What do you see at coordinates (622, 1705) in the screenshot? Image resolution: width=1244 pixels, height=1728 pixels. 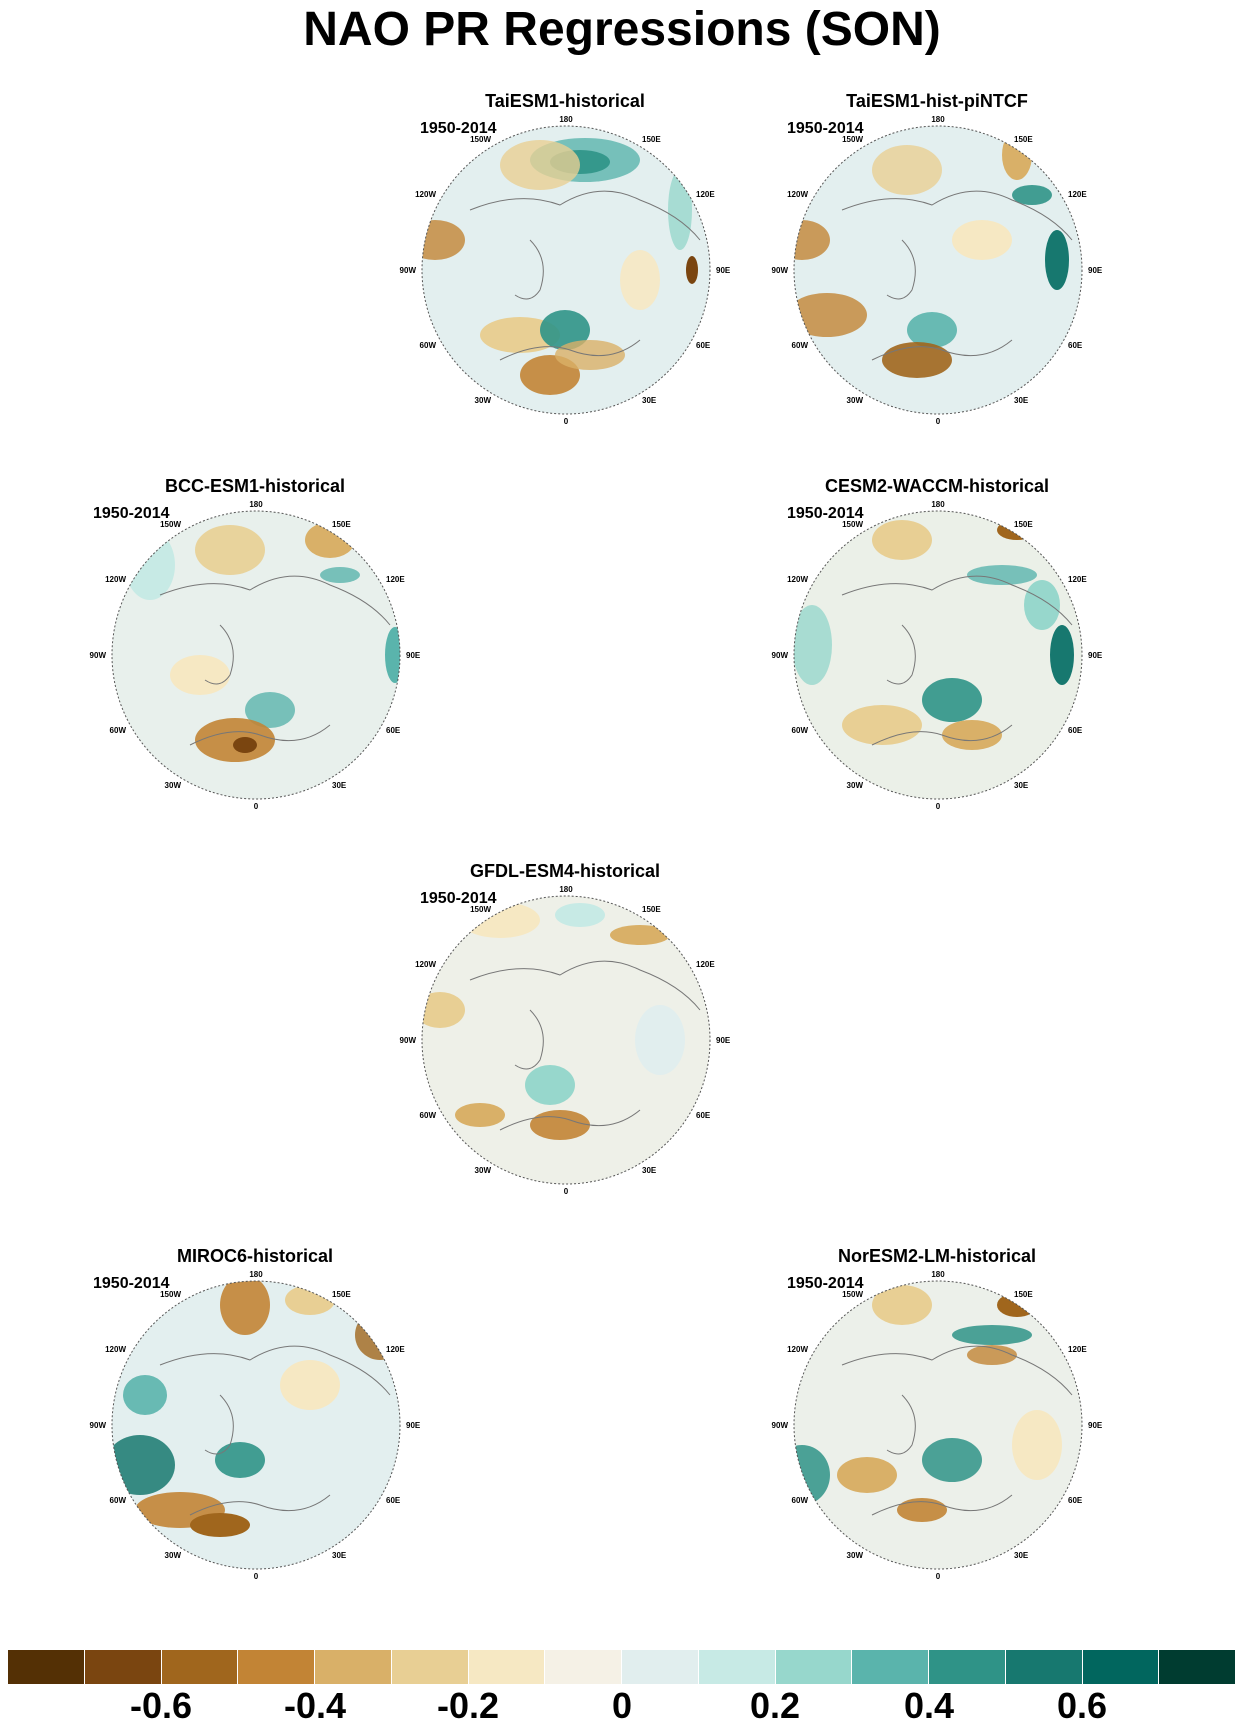 I see `colorbar-label: 0` at bounding box center [622, 1705].